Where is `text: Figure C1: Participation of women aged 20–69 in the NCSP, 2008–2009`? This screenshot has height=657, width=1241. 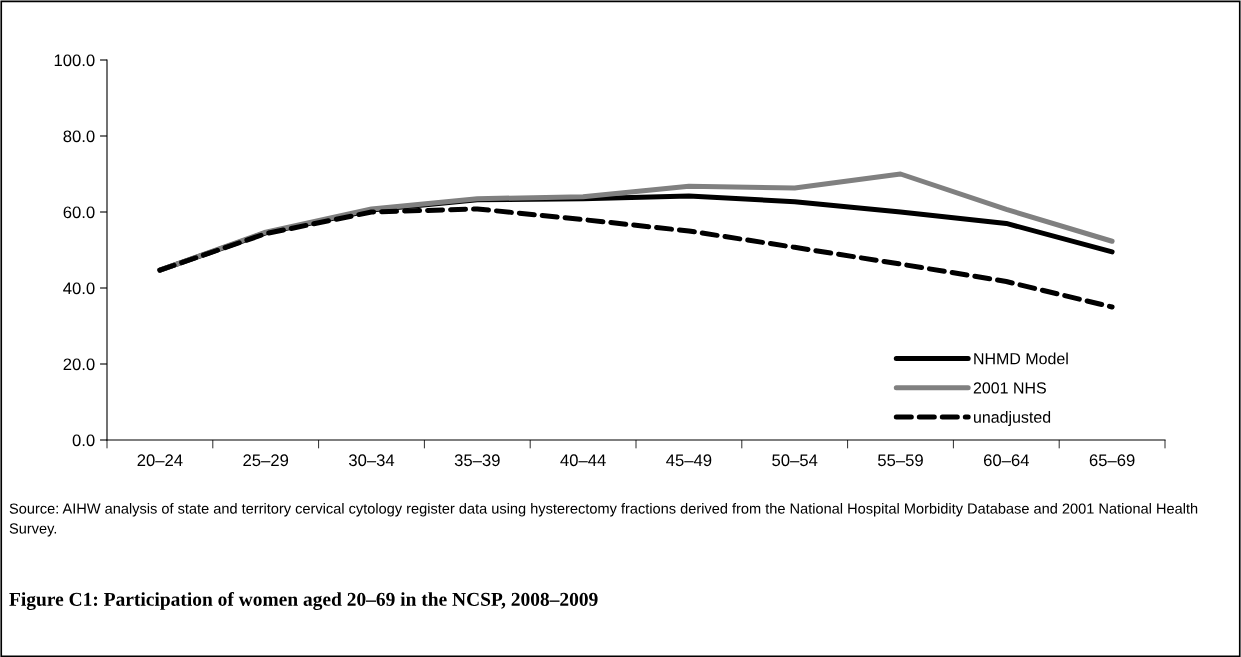 text: Figure C1: Participation of women aged 20–69 in the NCSP, 2008–2009 is located at coordinates (303, 601).